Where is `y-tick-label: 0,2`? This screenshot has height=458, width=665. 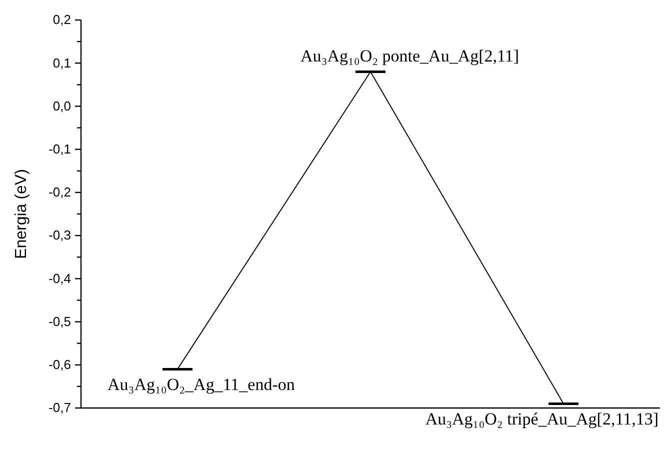
y-tick-label: 0,2 is located at coordinates (61, 20).